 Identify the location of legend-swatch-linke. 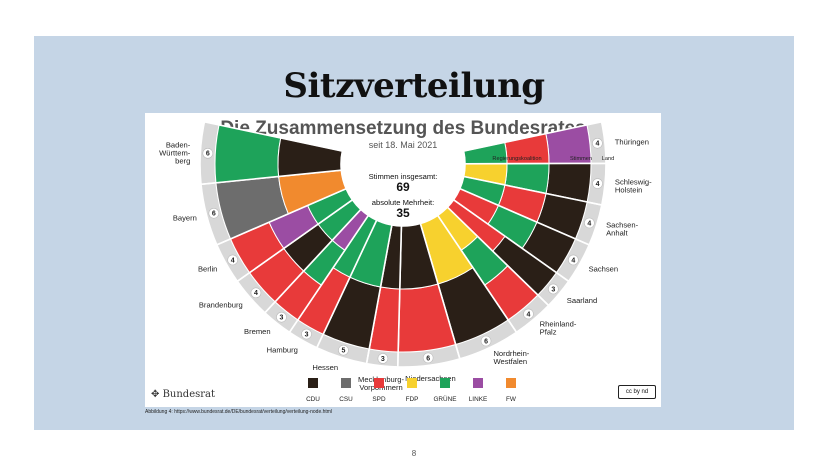
(478, 383).